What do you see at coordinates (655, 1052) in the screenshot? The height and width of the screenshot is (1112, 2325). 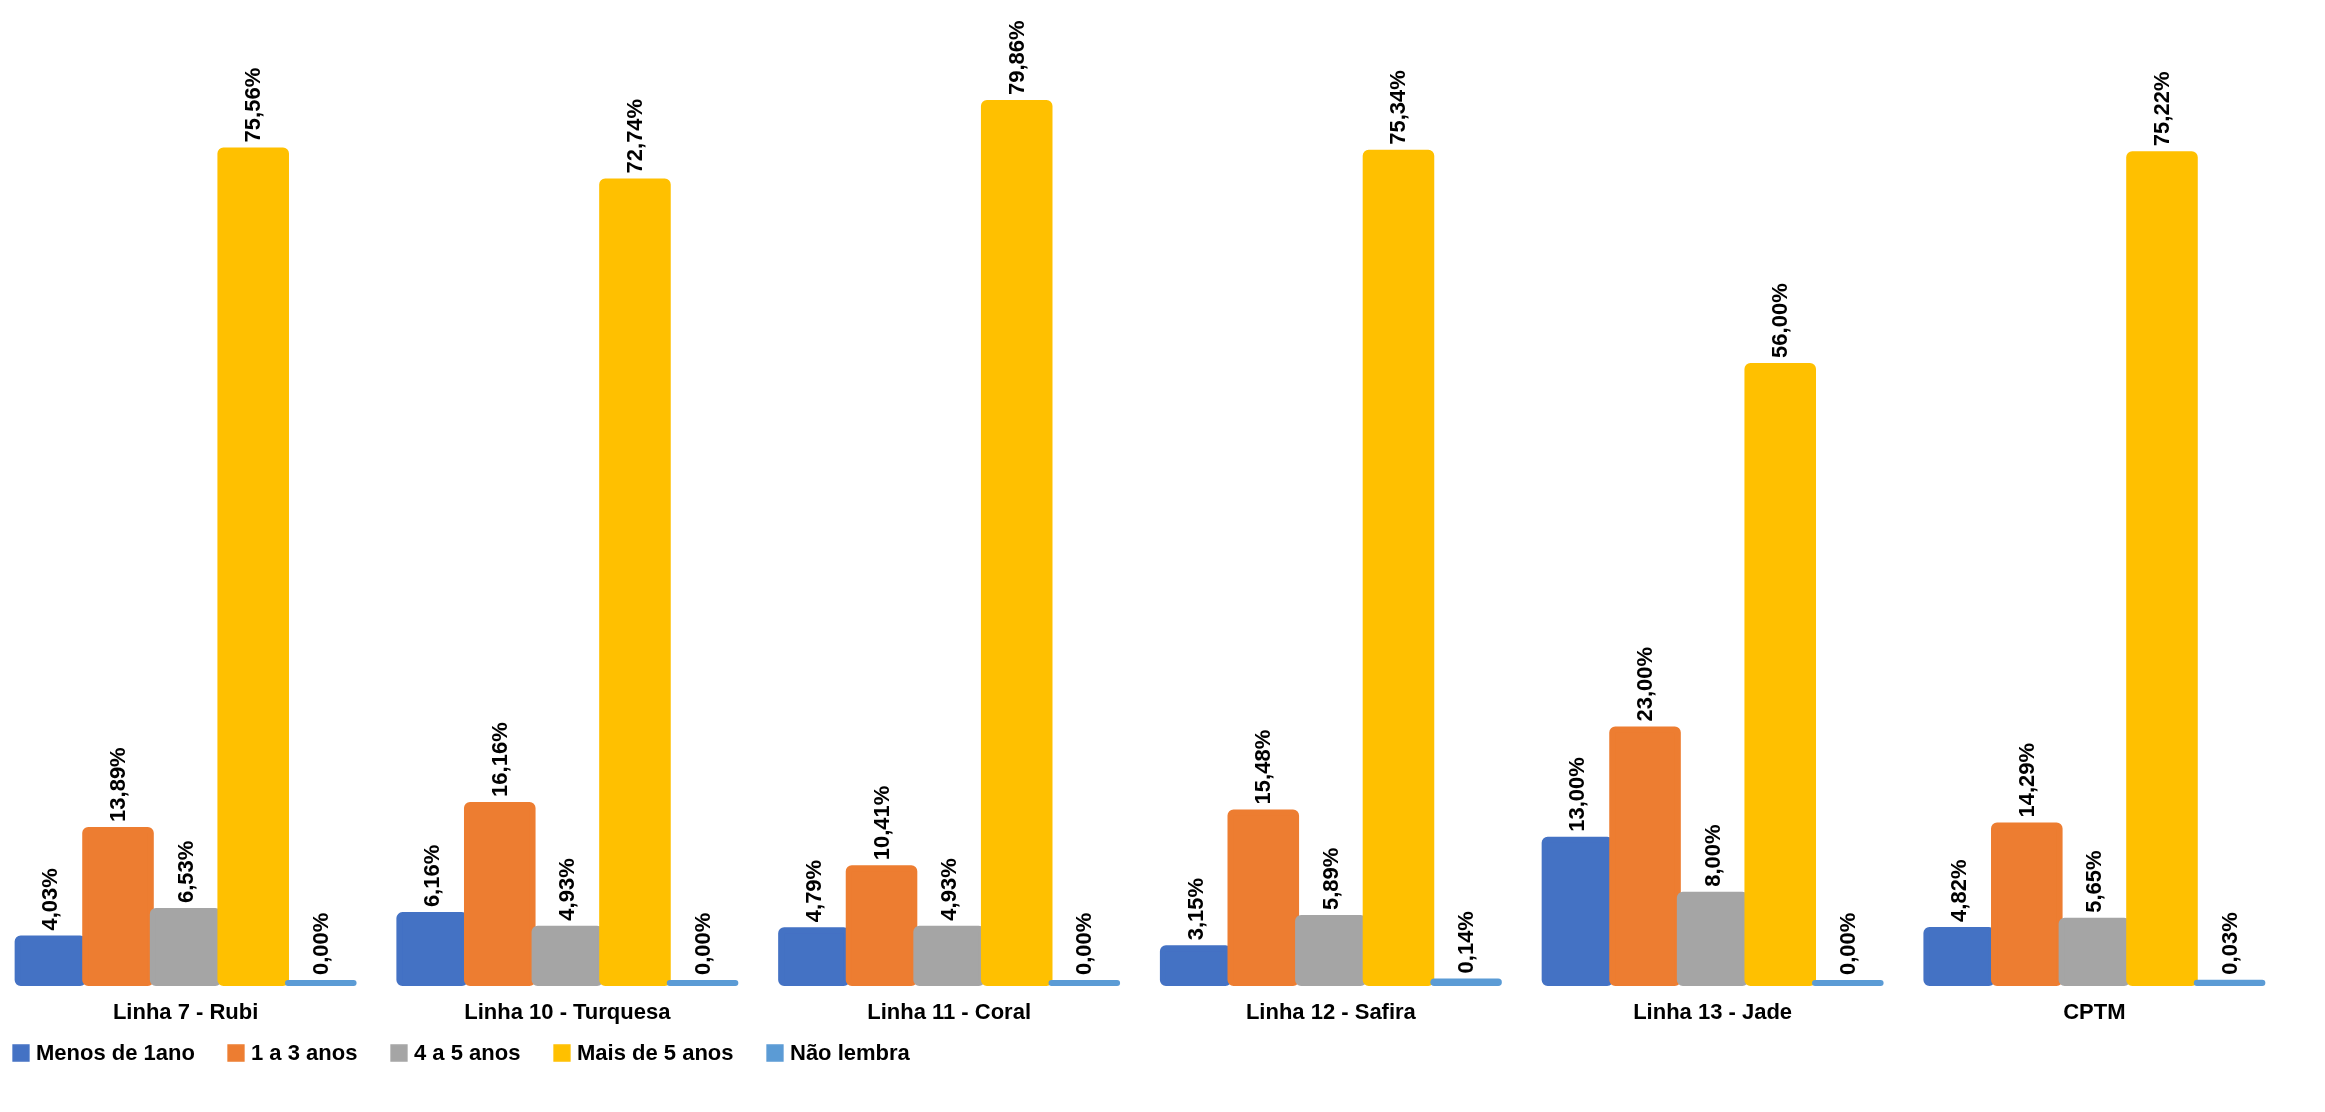 I see `legend-label: Mais de 5 anos` at bounding box center [655, 1052].